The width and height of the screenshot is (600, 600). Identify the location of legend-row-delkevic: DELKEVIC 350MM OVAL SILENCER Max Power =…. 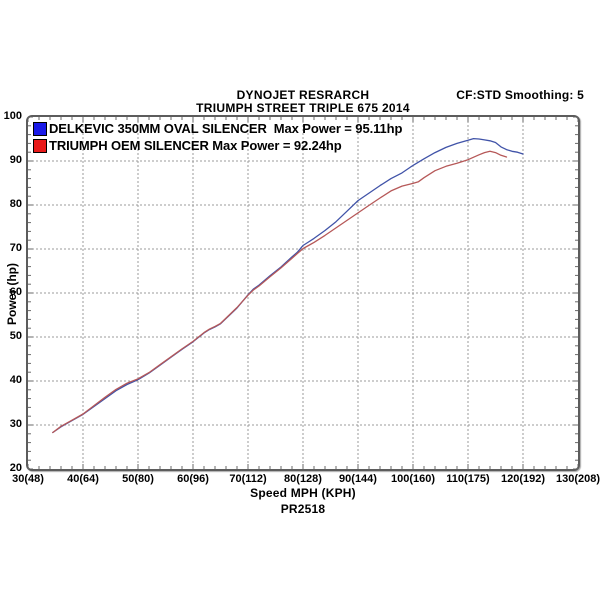
(217, 128).